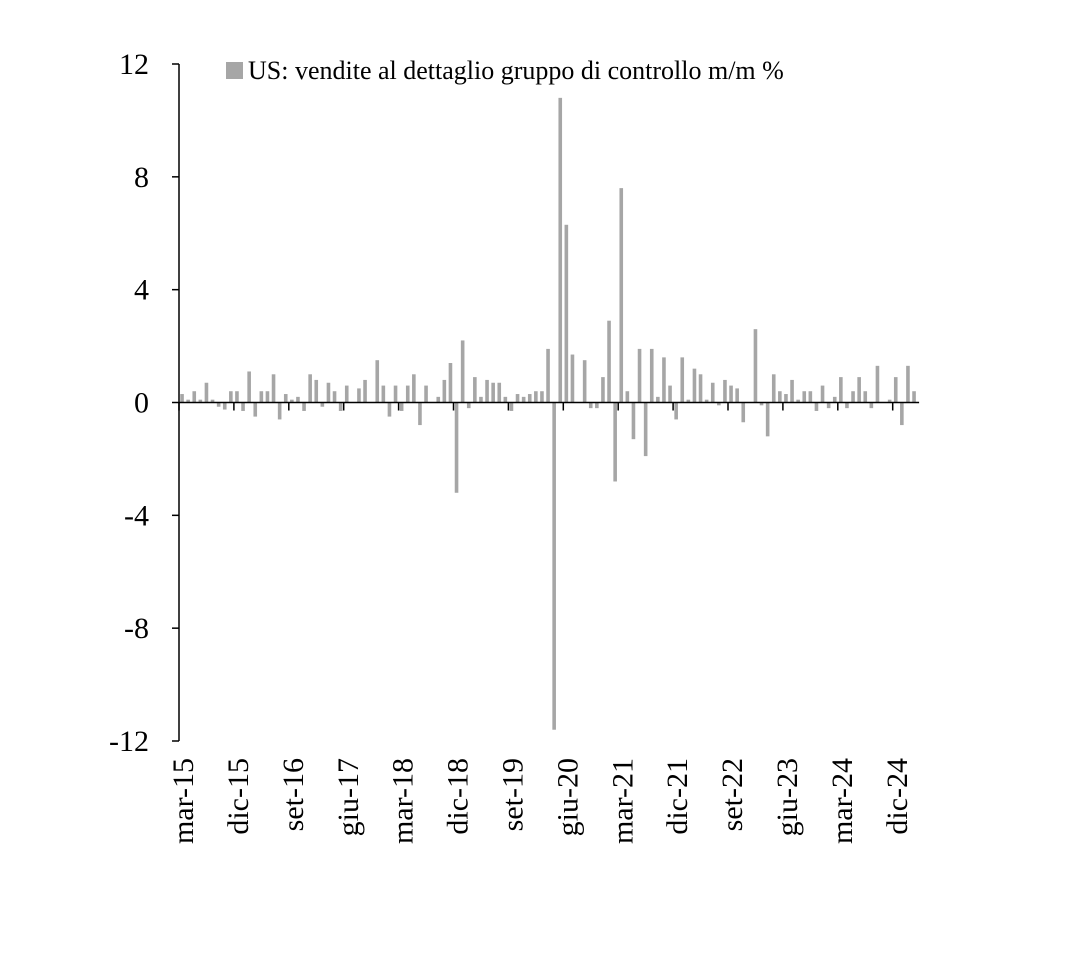 The height and width of the screenshot is (969, 1078). Describe the element at coordinates (293, 794) in the screenshot. I see `x-tick-label: set-16` at that location.